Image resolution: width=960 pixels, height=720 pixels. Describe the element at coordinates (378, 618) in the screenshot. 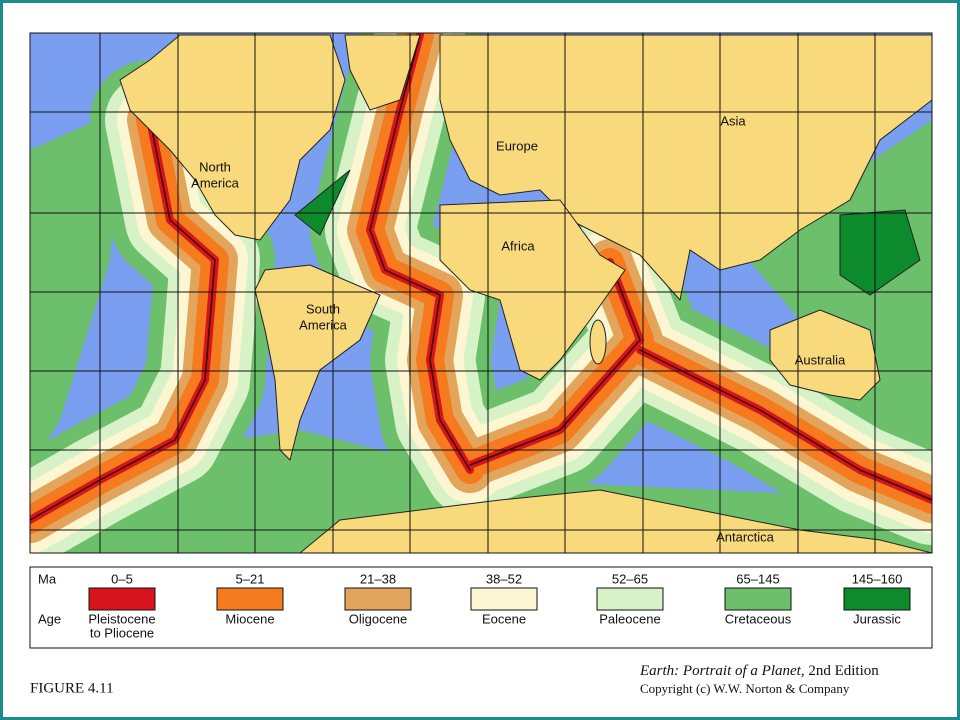

I see `legend-age: Oligocene` at that location.